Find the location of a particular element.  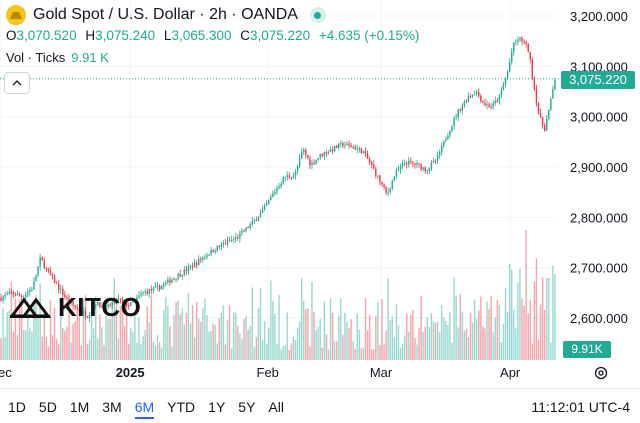

range-button-5d: 5D is located at coordinates (47, 407).